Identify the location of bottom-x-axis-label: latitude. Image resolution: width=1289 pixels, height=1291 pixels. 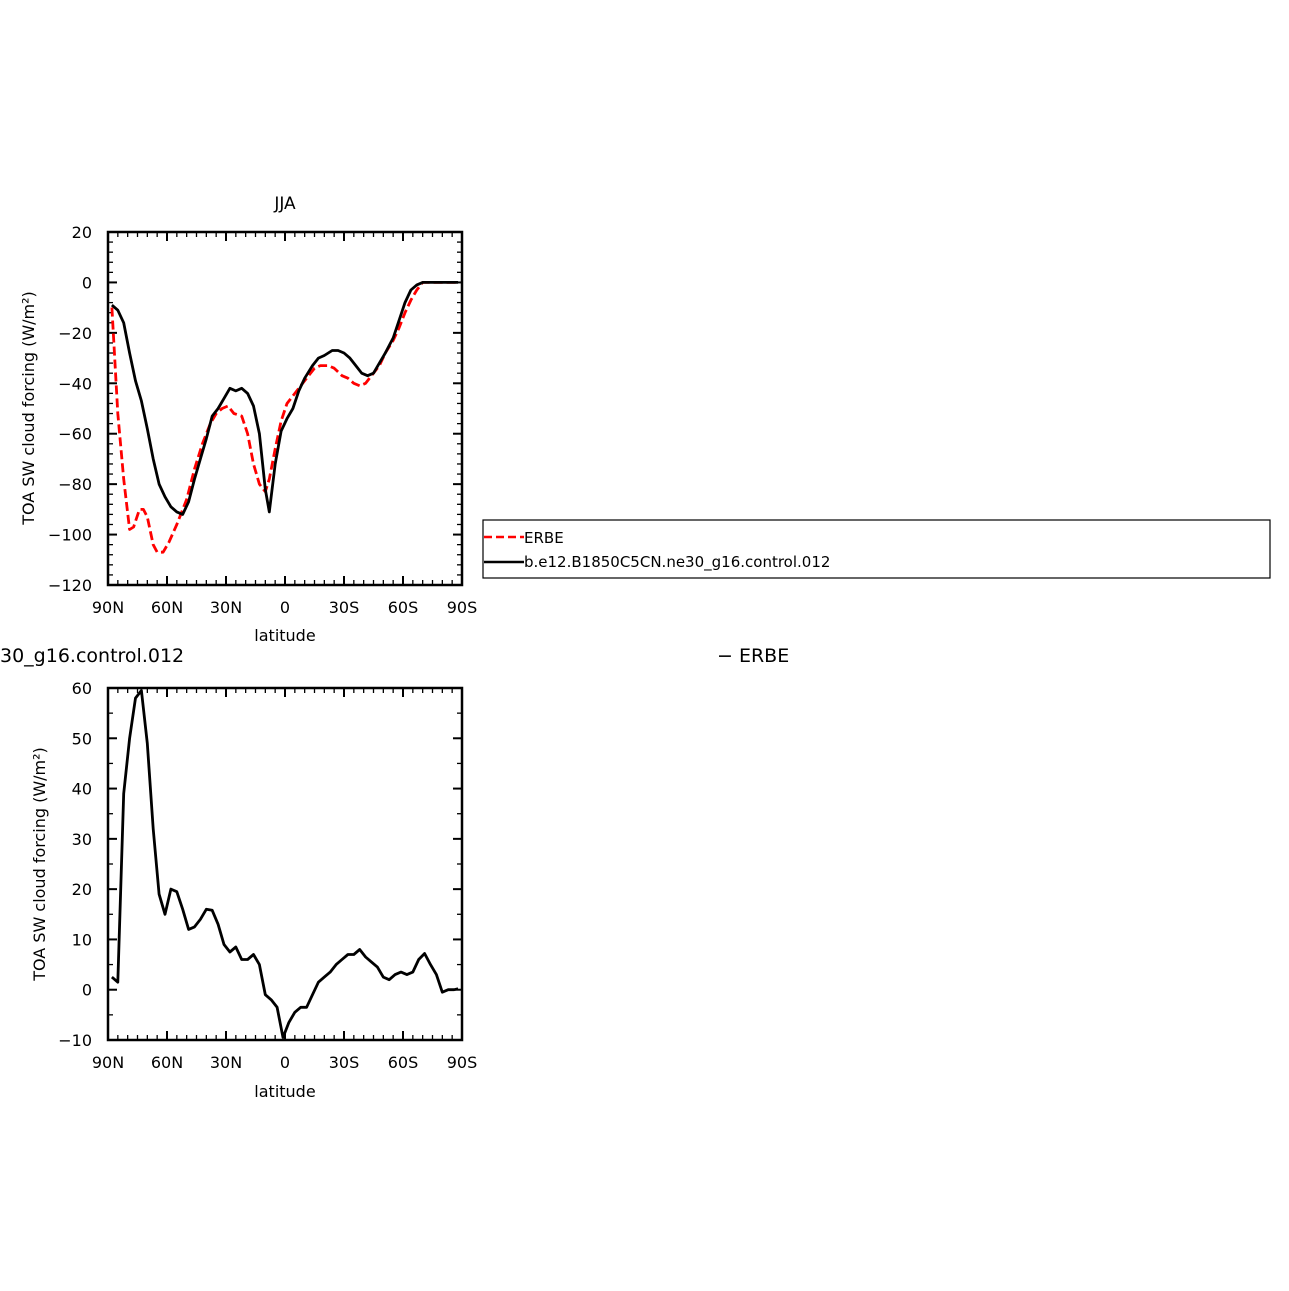
(284, 1091).